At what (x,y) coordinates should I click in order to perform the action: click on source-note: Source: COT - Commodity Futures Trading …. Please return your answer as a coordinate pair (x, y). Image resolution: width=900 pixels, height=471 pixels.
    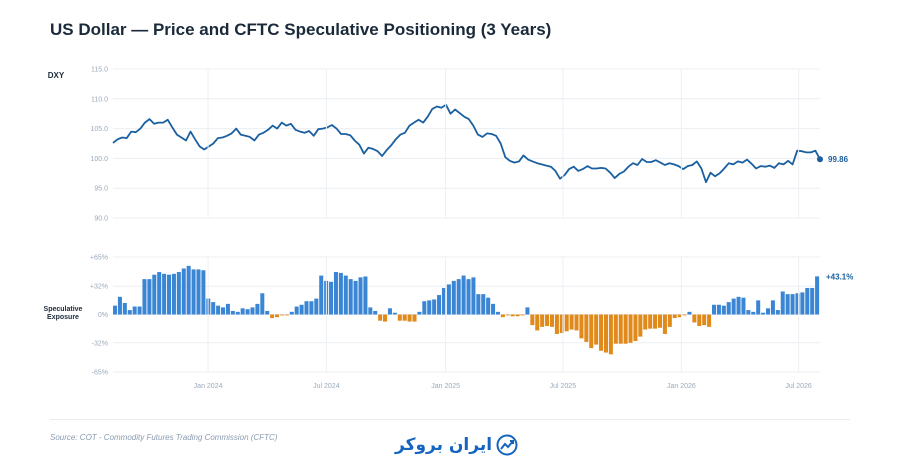
    Looking at the image, I should click on (164, 437).